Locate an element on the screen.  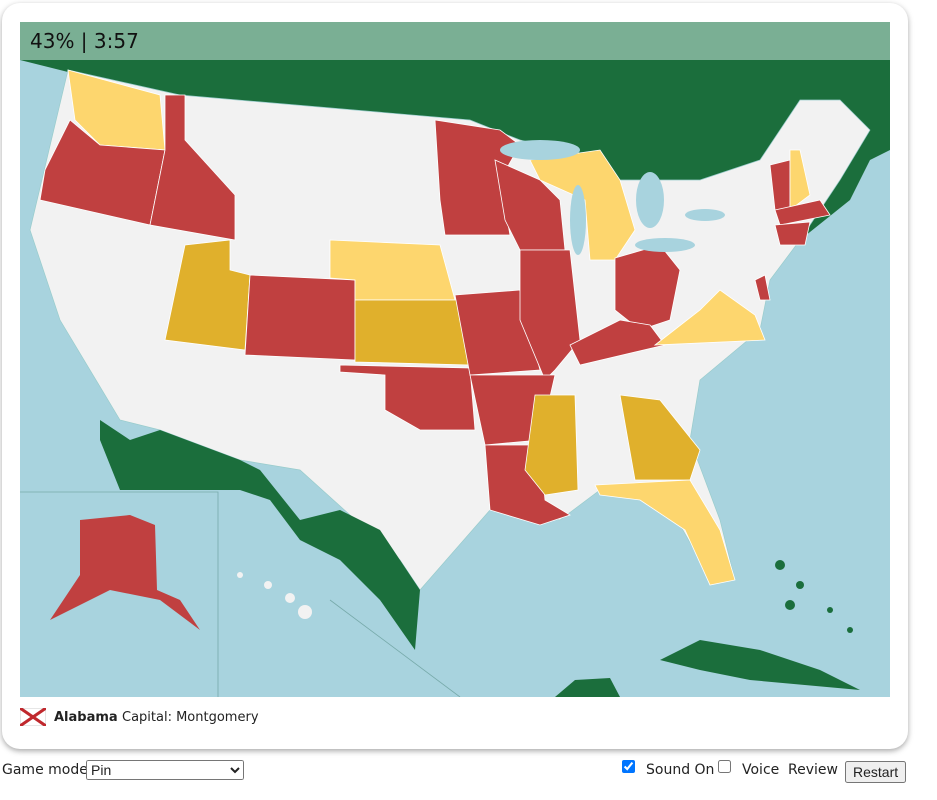
score-time: 43% | 3:57 is located at coordinates (84, 41).